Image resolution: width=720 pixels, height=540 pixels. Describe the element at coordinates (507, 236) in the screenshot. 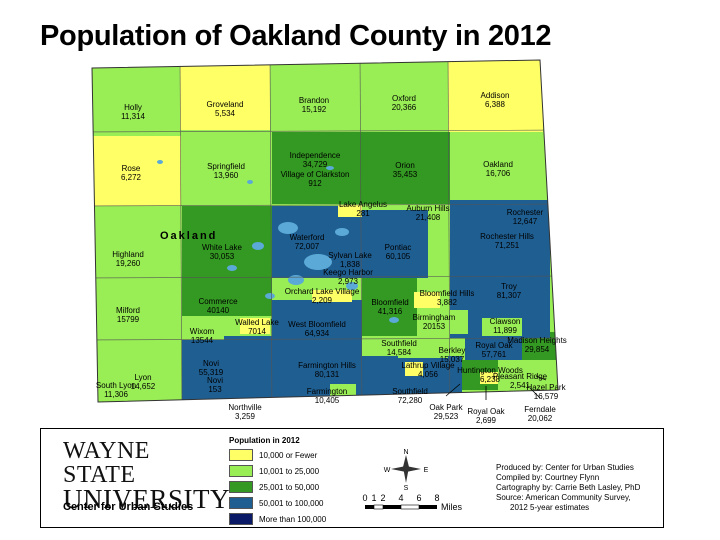

I see `place-name: Rochester Hills` at that location.